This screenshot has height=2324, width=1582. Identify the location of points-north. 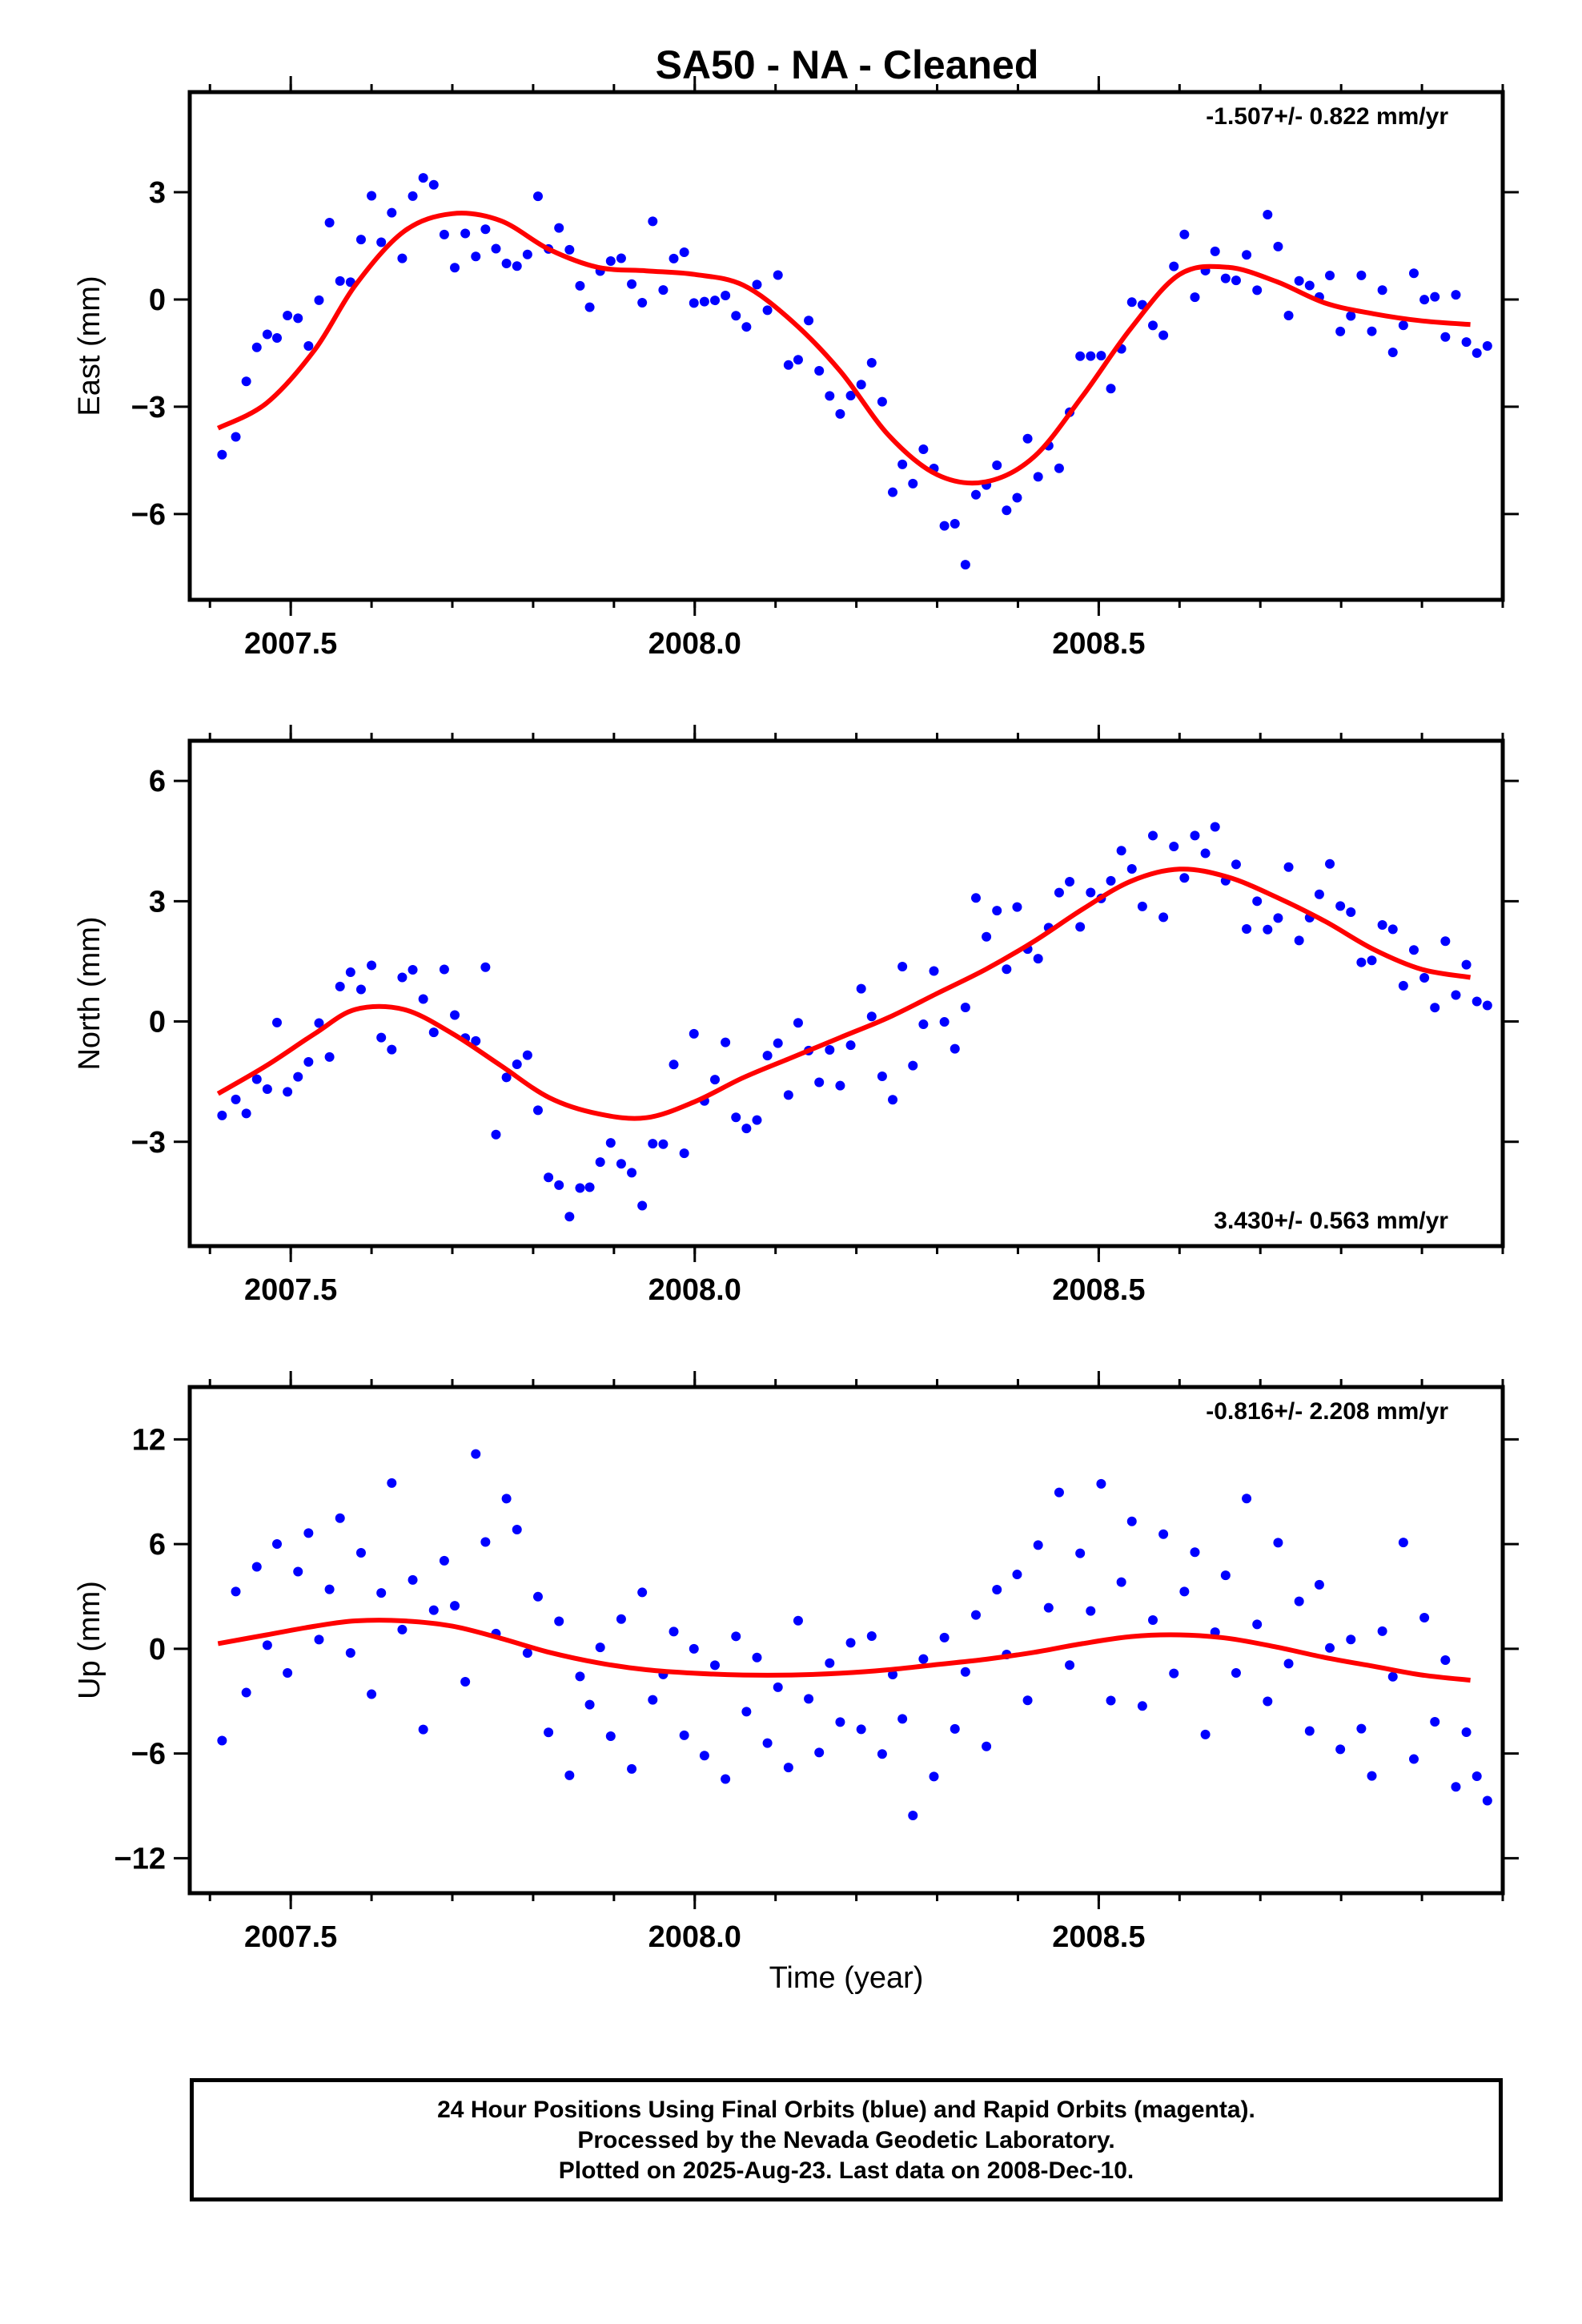
(854, 1022).